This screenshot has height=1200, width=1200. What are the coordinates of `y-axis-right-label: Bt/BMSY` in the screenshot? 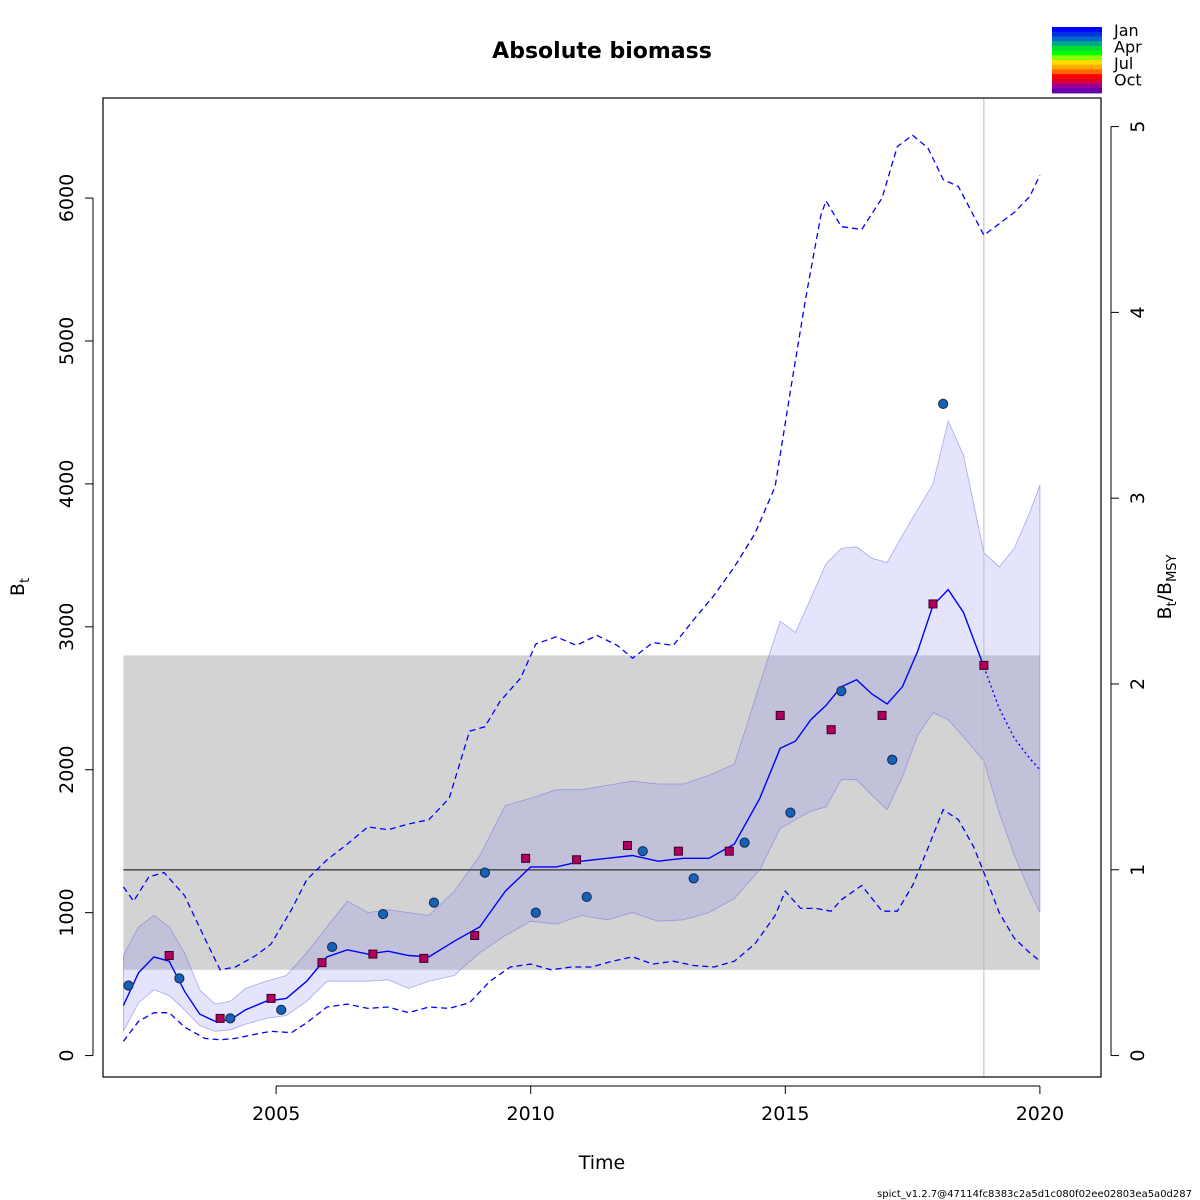 It's located at (1167, 586).